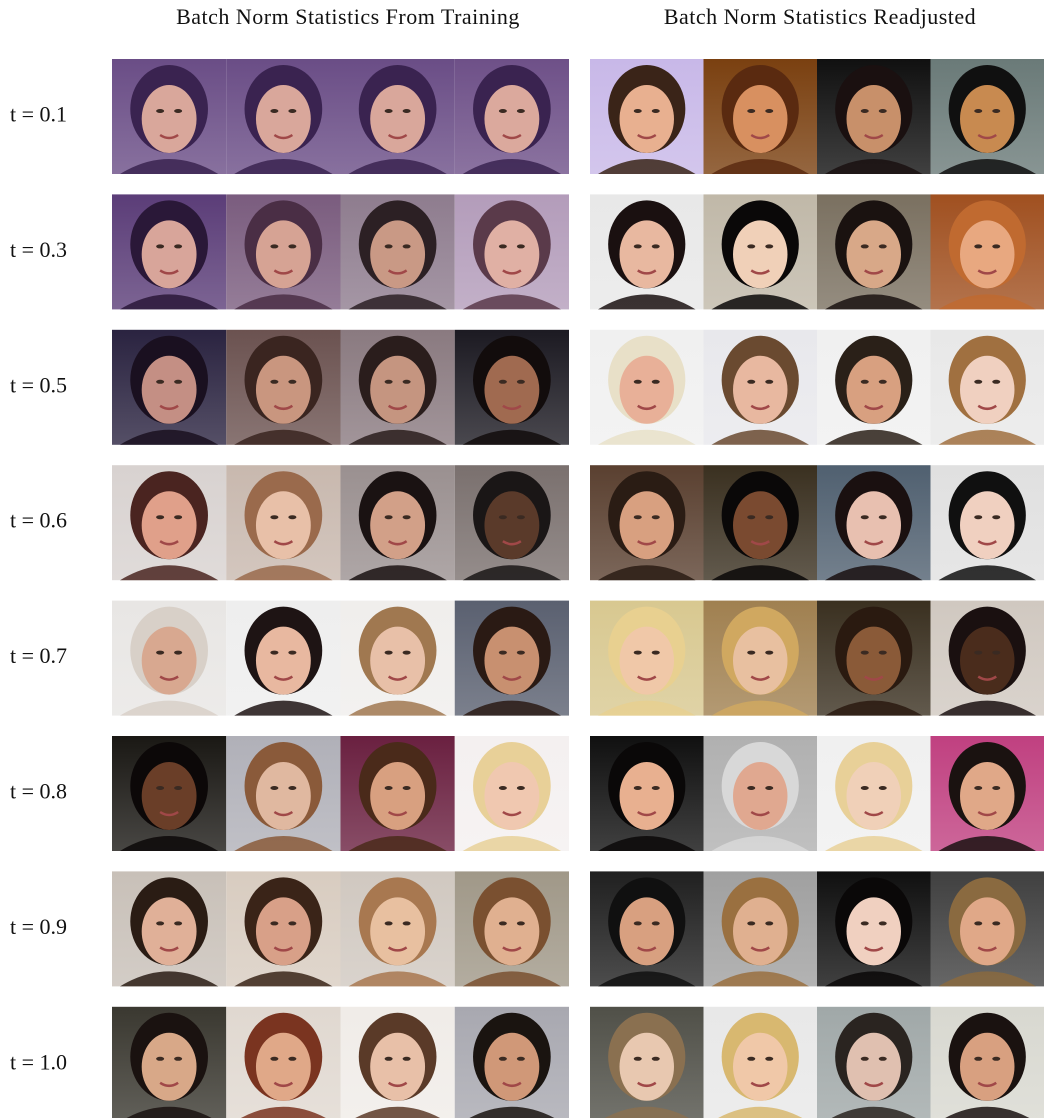  Describe the element at coordinates (820, 16) in the screenshot. I see `column-header: Batch Norm Statistics Readjusted` at that location.